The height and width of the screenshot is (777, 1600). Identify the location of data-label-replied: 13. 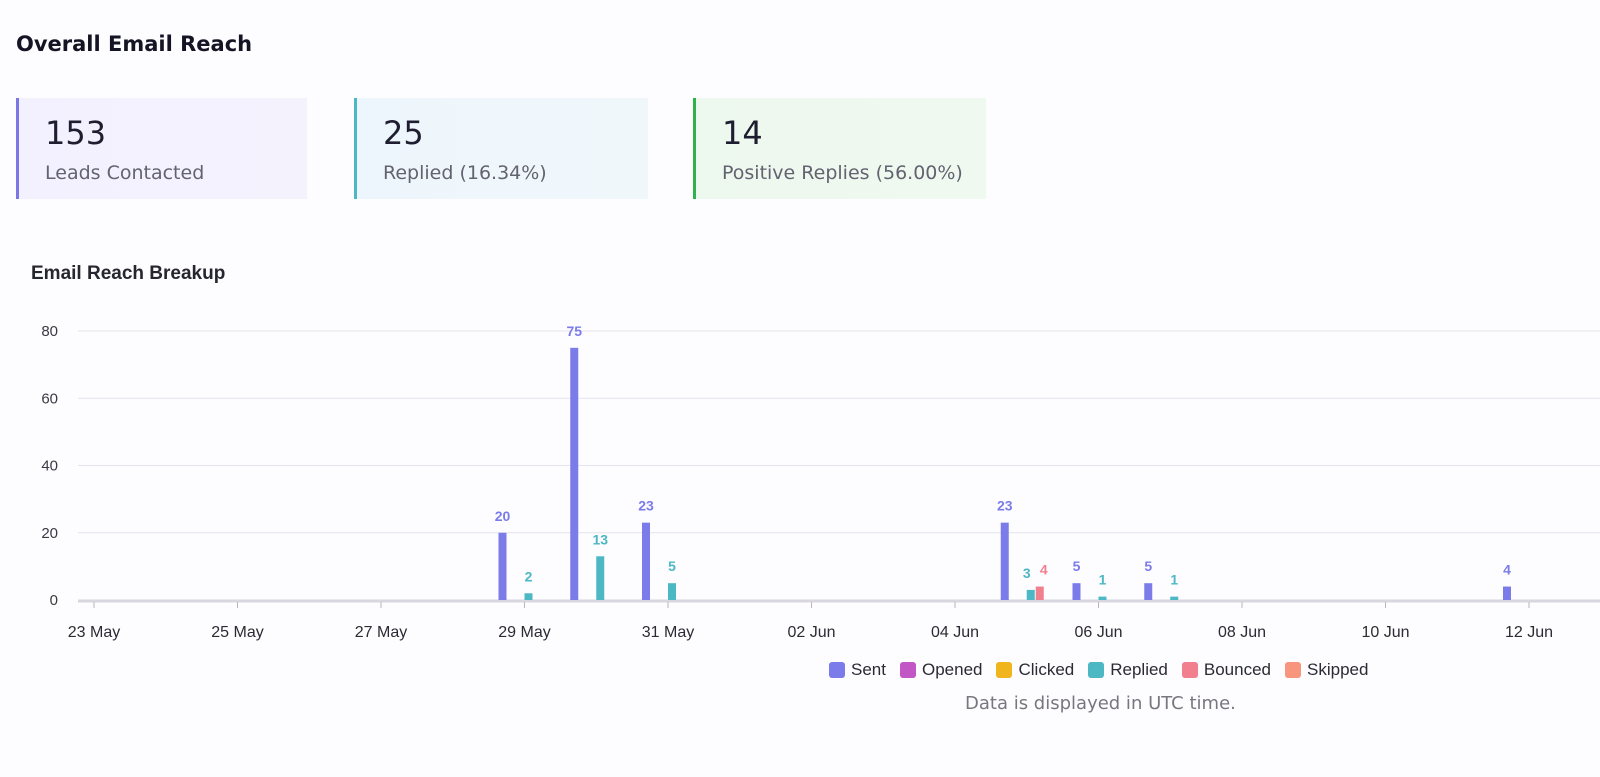
(600, 539).